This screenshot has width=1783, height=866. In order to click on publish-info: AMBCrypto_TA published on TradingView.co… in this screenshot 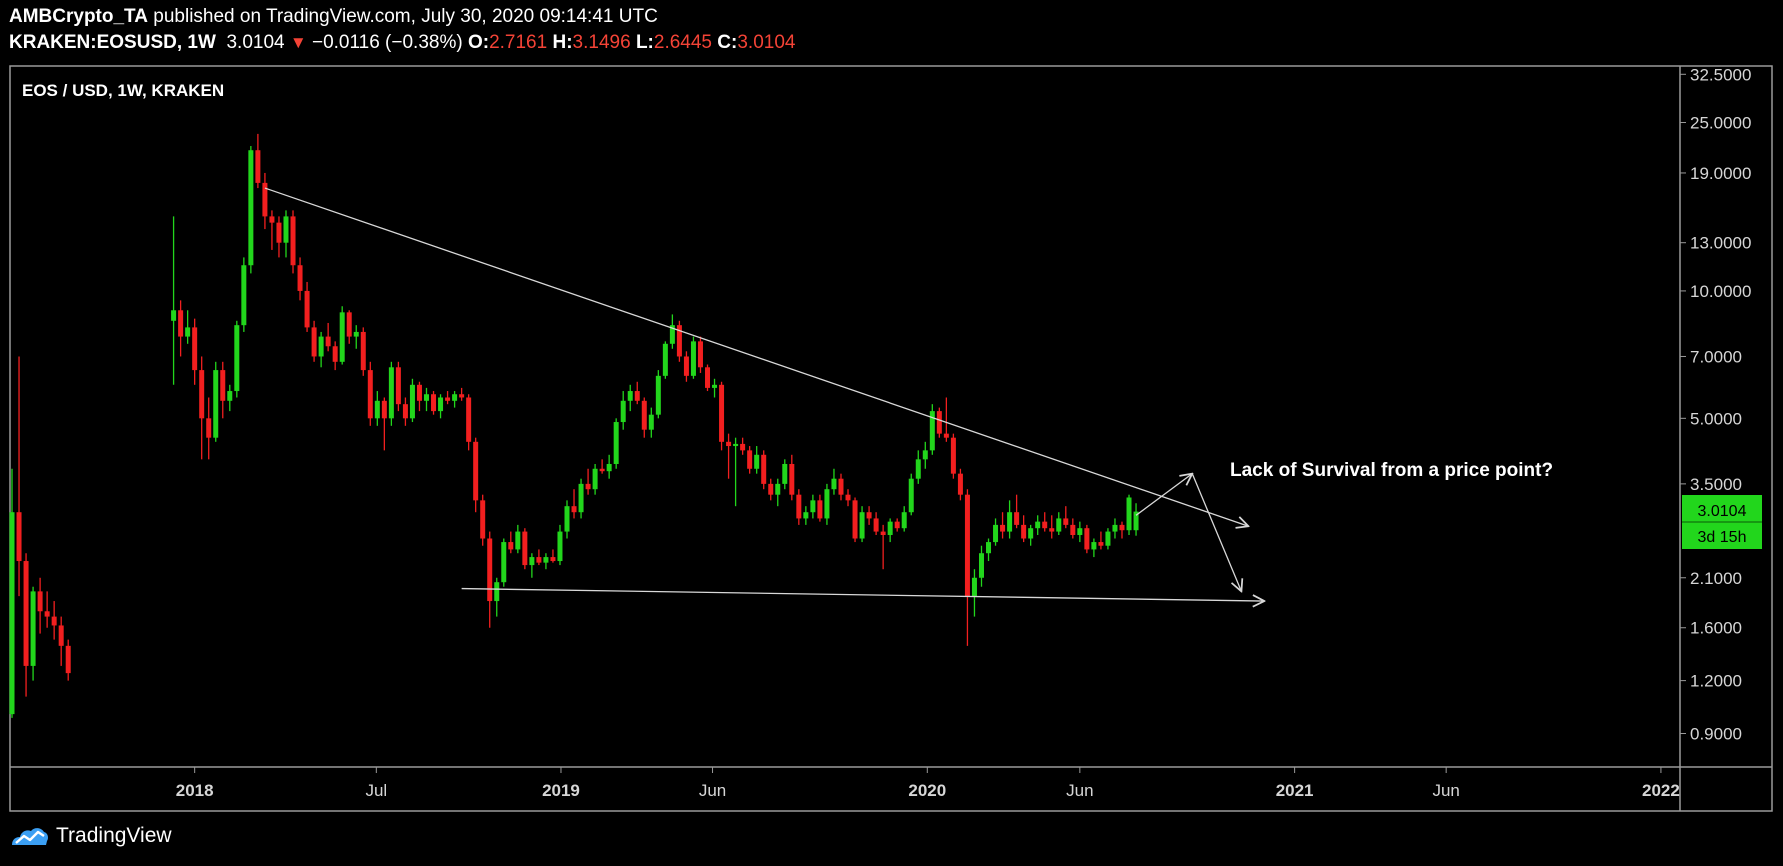, I will do `click(333, 17)`.